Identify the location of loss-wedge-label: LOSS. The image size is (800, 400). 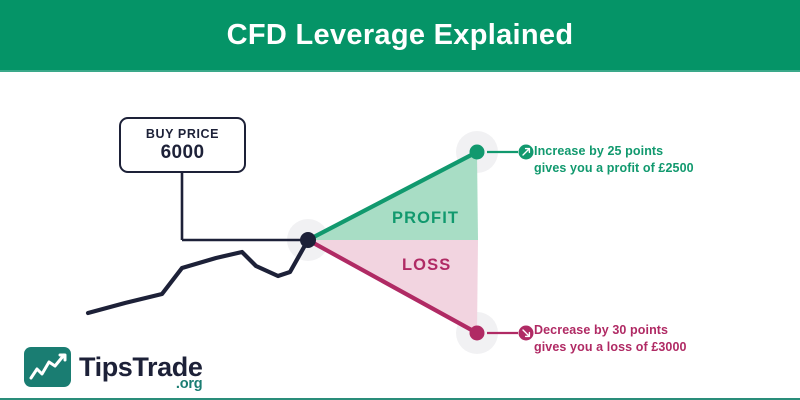
(427, 265).